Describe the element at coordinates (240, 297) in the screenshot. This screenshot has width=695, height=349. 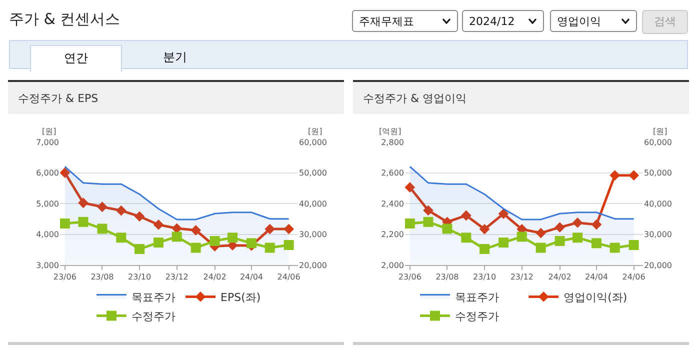
I see `legend-label: EPS(좌)` at that location.